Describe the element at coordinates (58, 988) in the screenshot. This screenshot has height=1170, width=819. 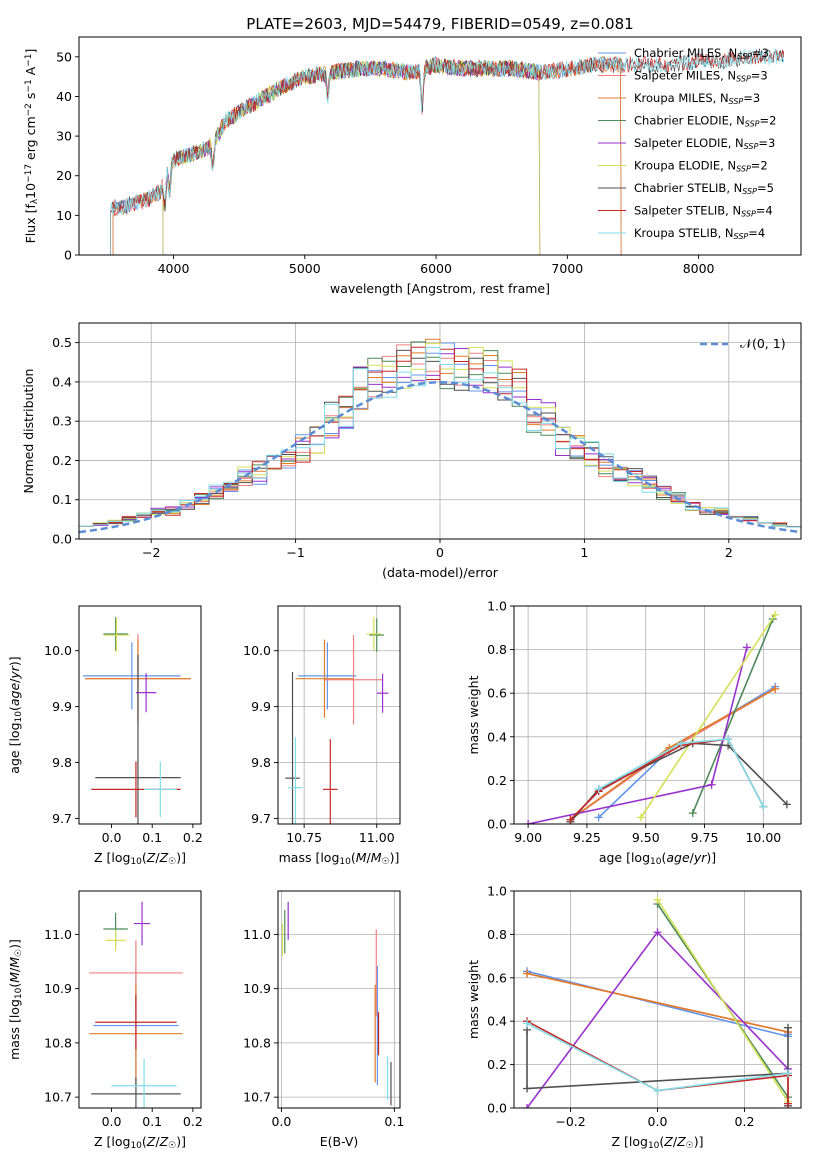
I see `y-tick-label: 10.9` at that location.